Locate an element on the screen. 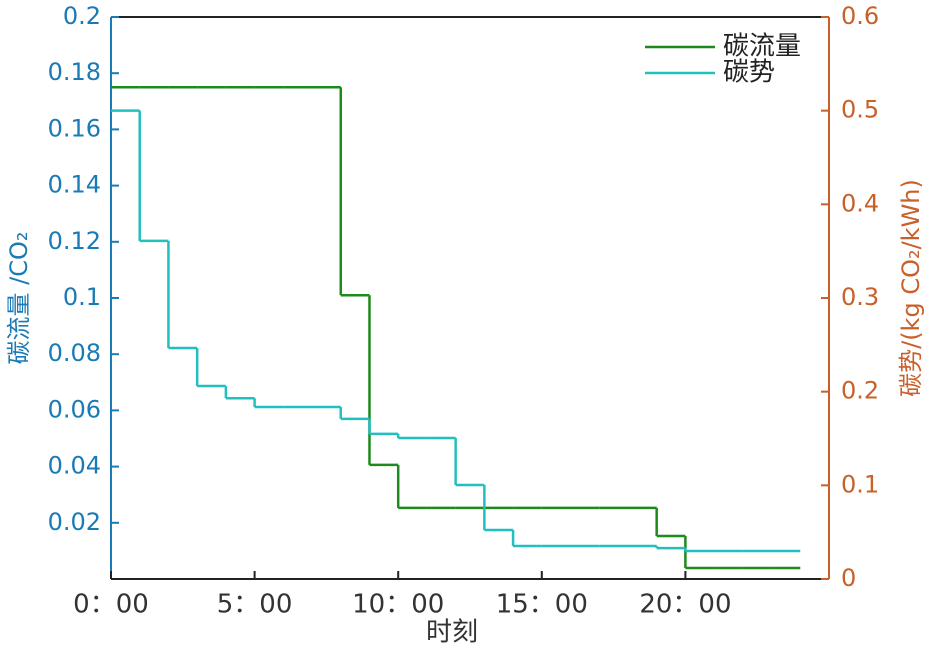 The image size is (932, 658). y-tick-label: 0.2 is located at coordinates (82, 16).